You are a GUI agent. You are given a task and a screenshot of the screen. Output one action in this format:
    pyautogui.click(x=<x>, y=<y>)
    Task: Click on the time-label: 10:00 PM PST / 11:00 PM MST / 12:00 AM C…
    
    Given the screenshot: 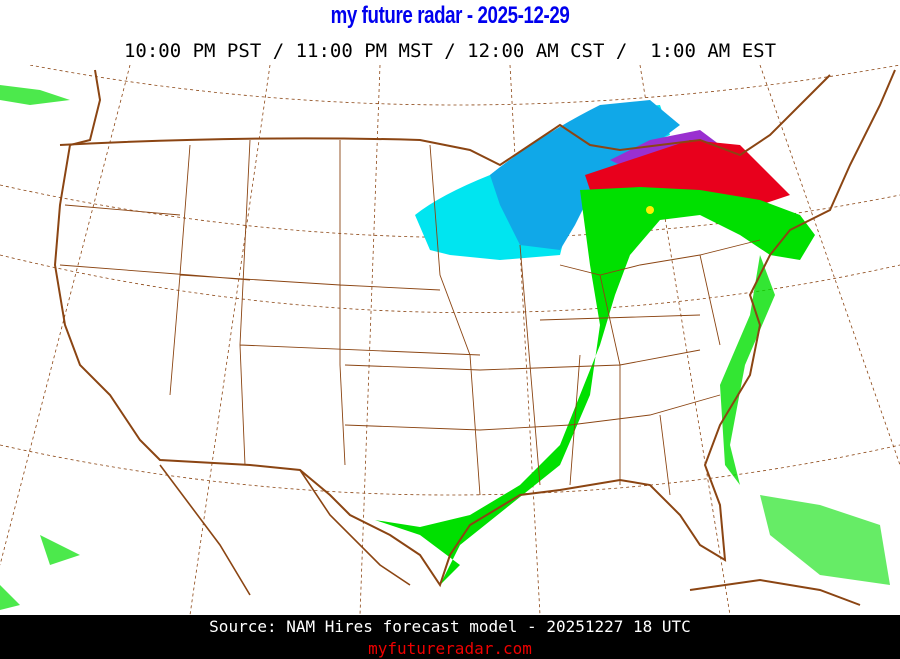 What is the action you would take?
    pyautogui.click(x=450, y=51)
    